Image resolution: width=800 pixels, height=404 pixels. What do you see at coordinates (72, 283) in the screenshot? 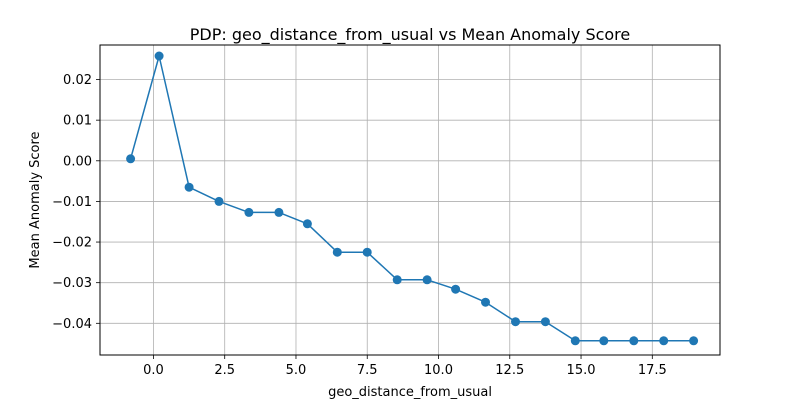
I see `y-tick-label: −0.03` at bounding box center [72, 283].